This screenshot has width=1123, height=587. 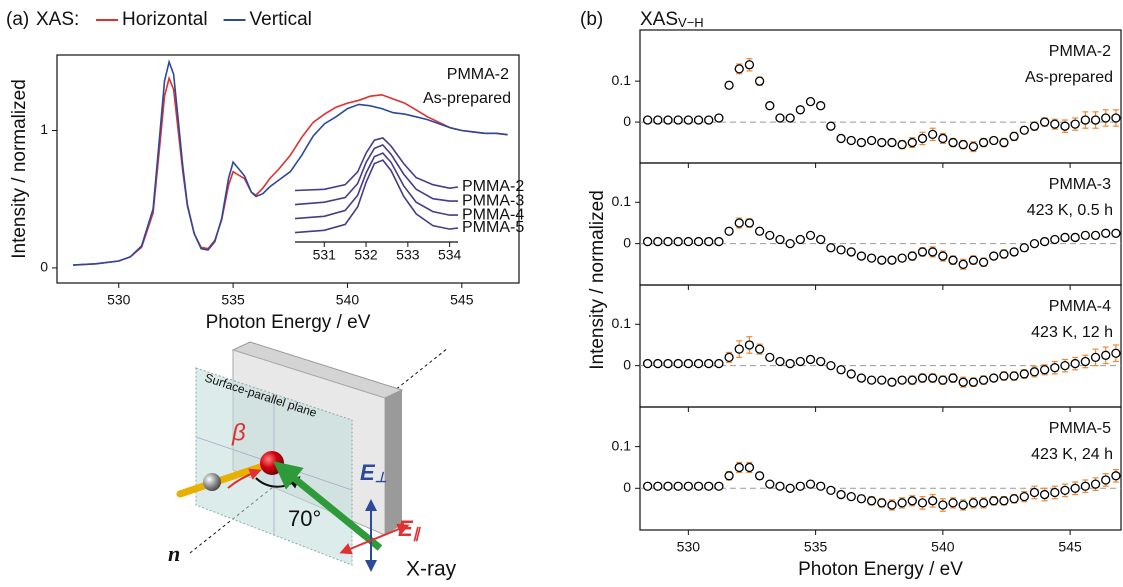 What do you see at coordinates (1069, 77) in the screenshot?
I see `annotation: As-prepared` at bounding box center [1069, 77].